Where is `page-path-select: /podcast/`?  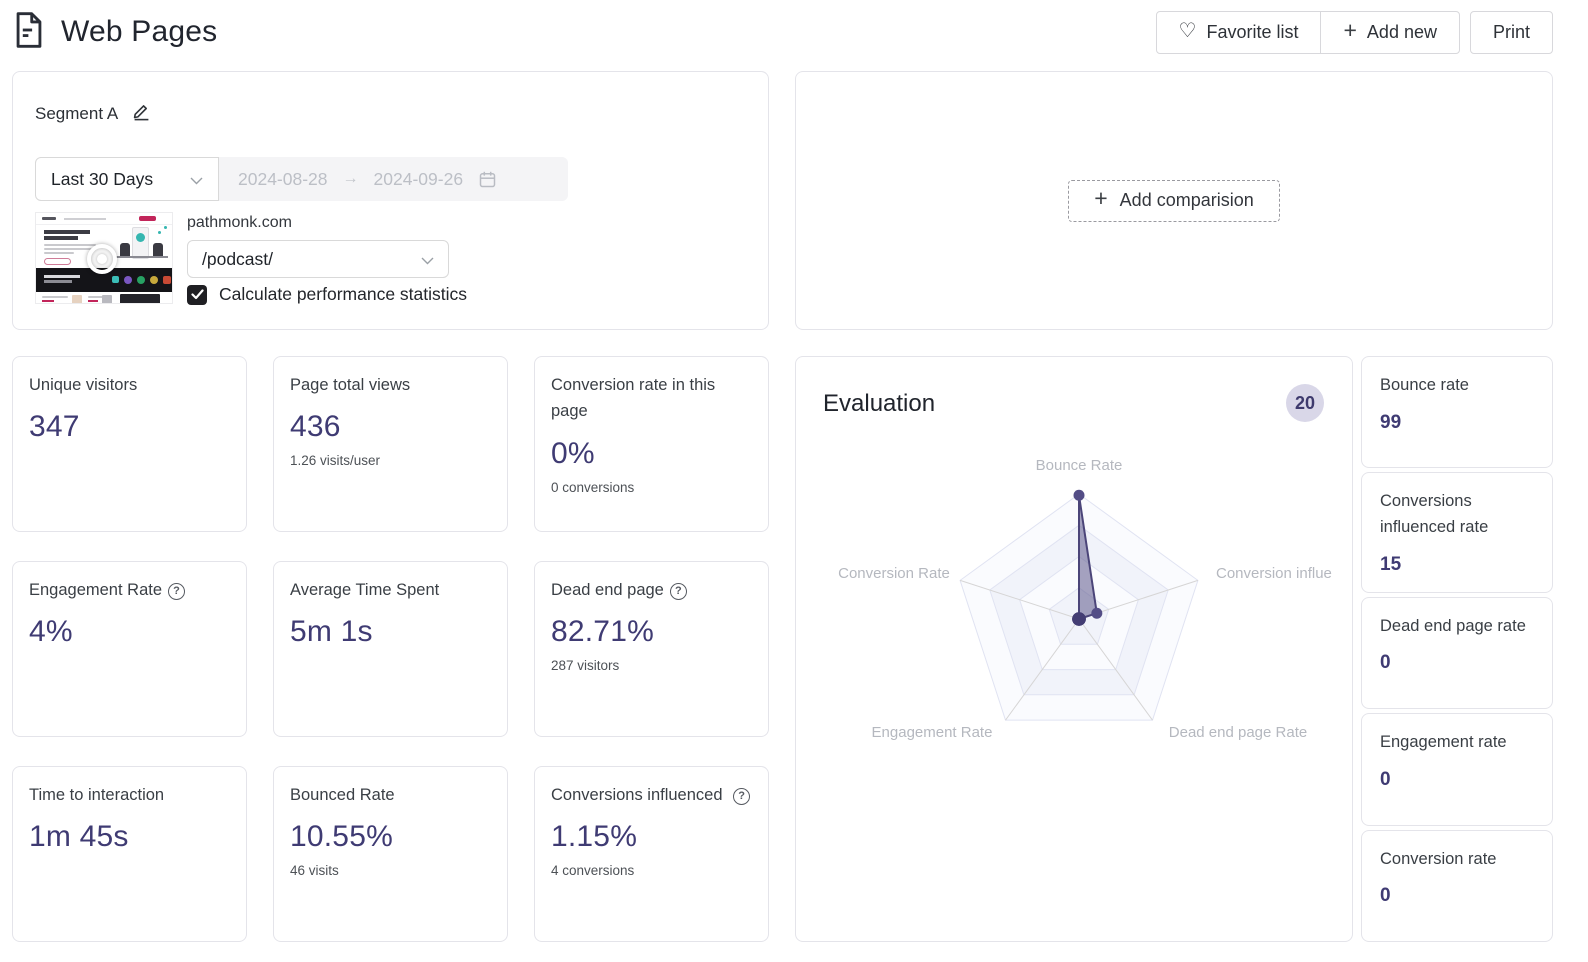 page-path-select: /podcast/ is located at coordinates (318, 259).